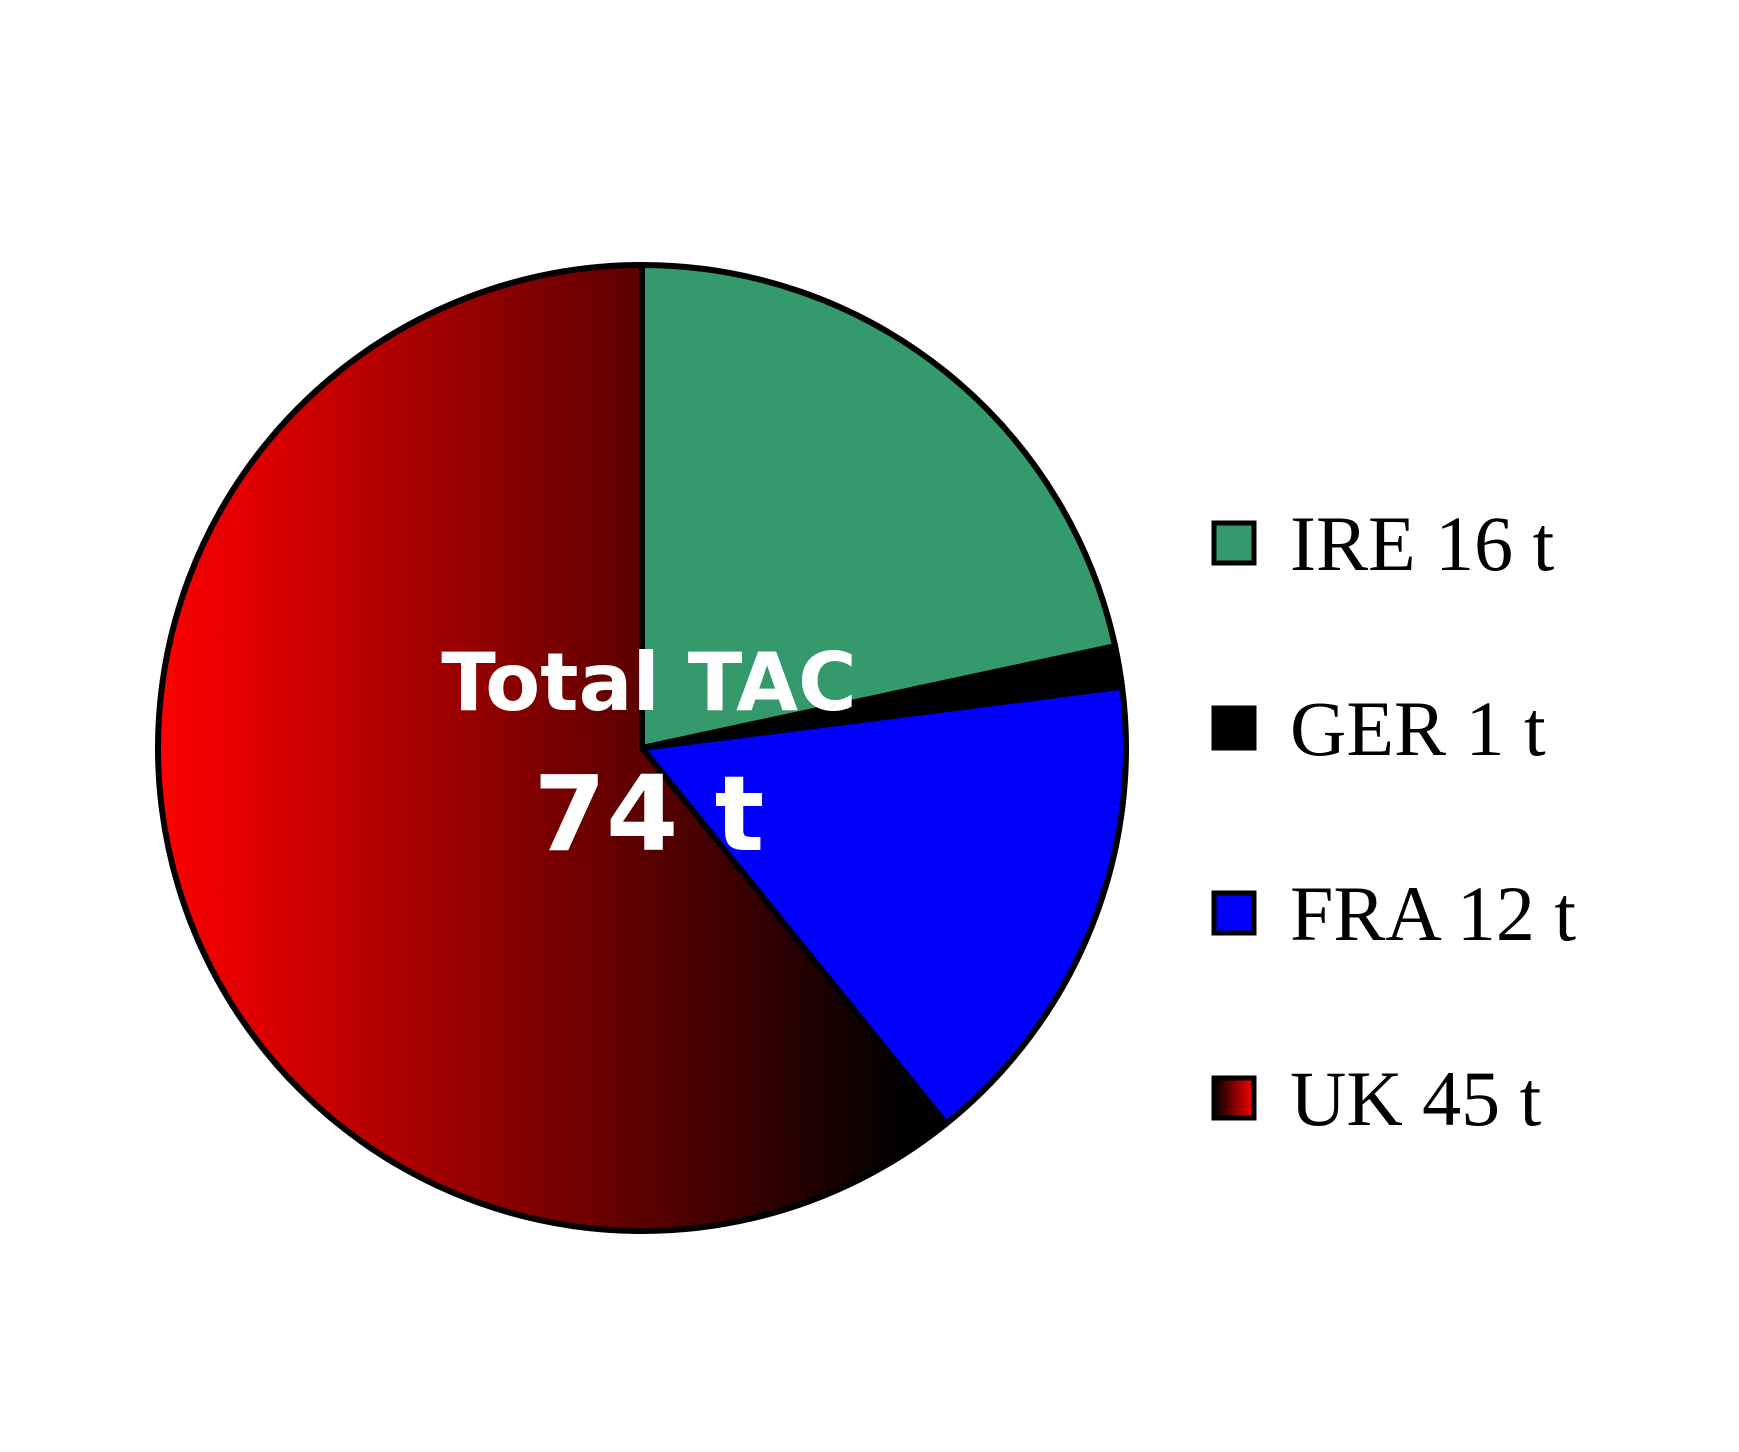  I want to click on legend-swatch-uk, so click(1234, 1098).